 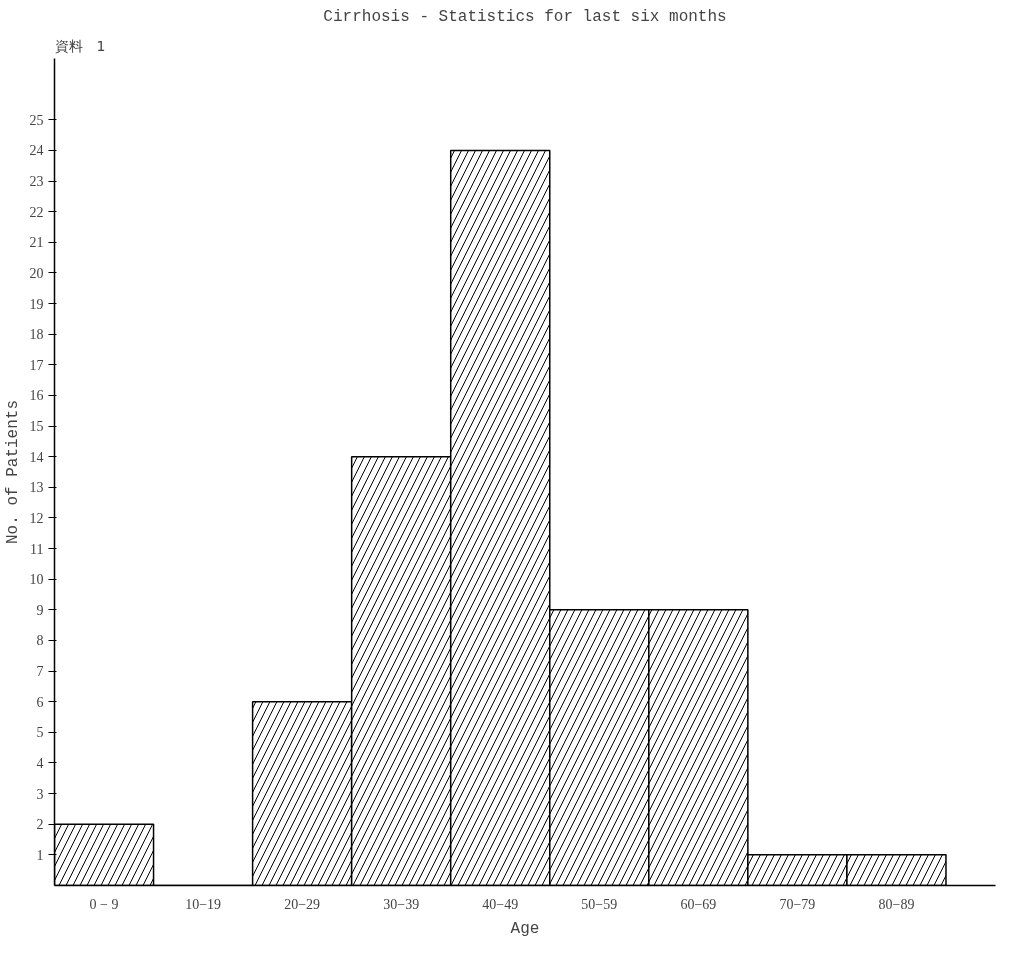 I want to click on x-tick-label: 40−49, so click(x=500, y=904).